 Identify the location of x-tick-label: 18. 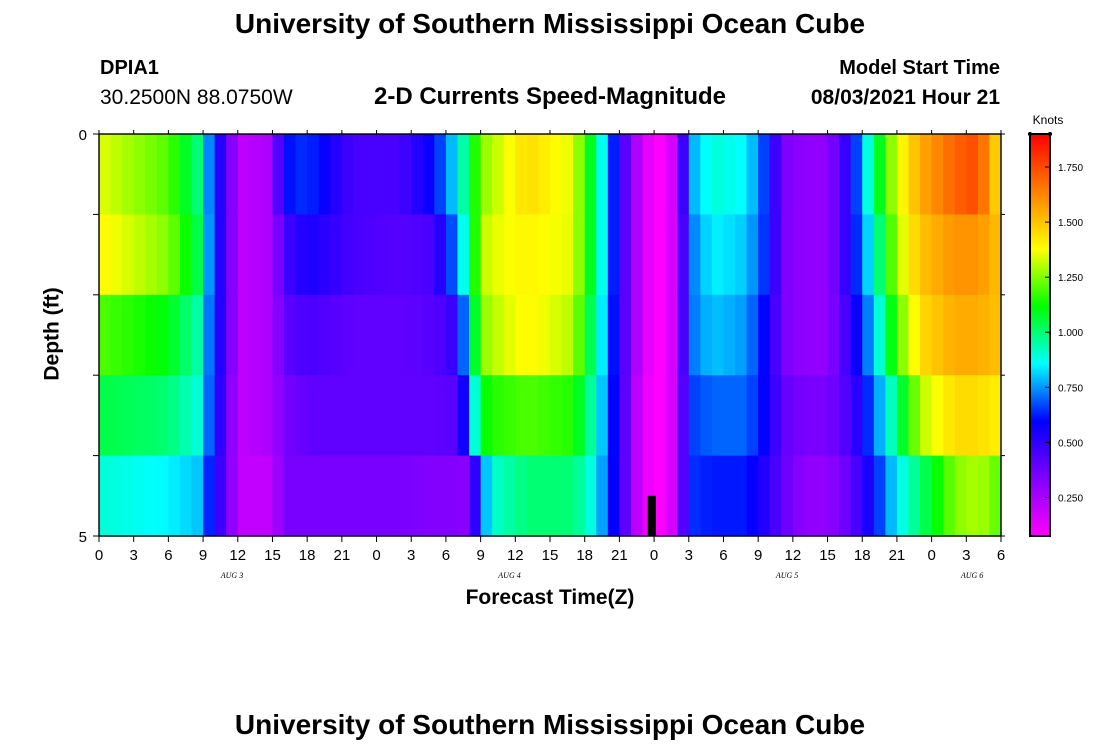
(307, 555).